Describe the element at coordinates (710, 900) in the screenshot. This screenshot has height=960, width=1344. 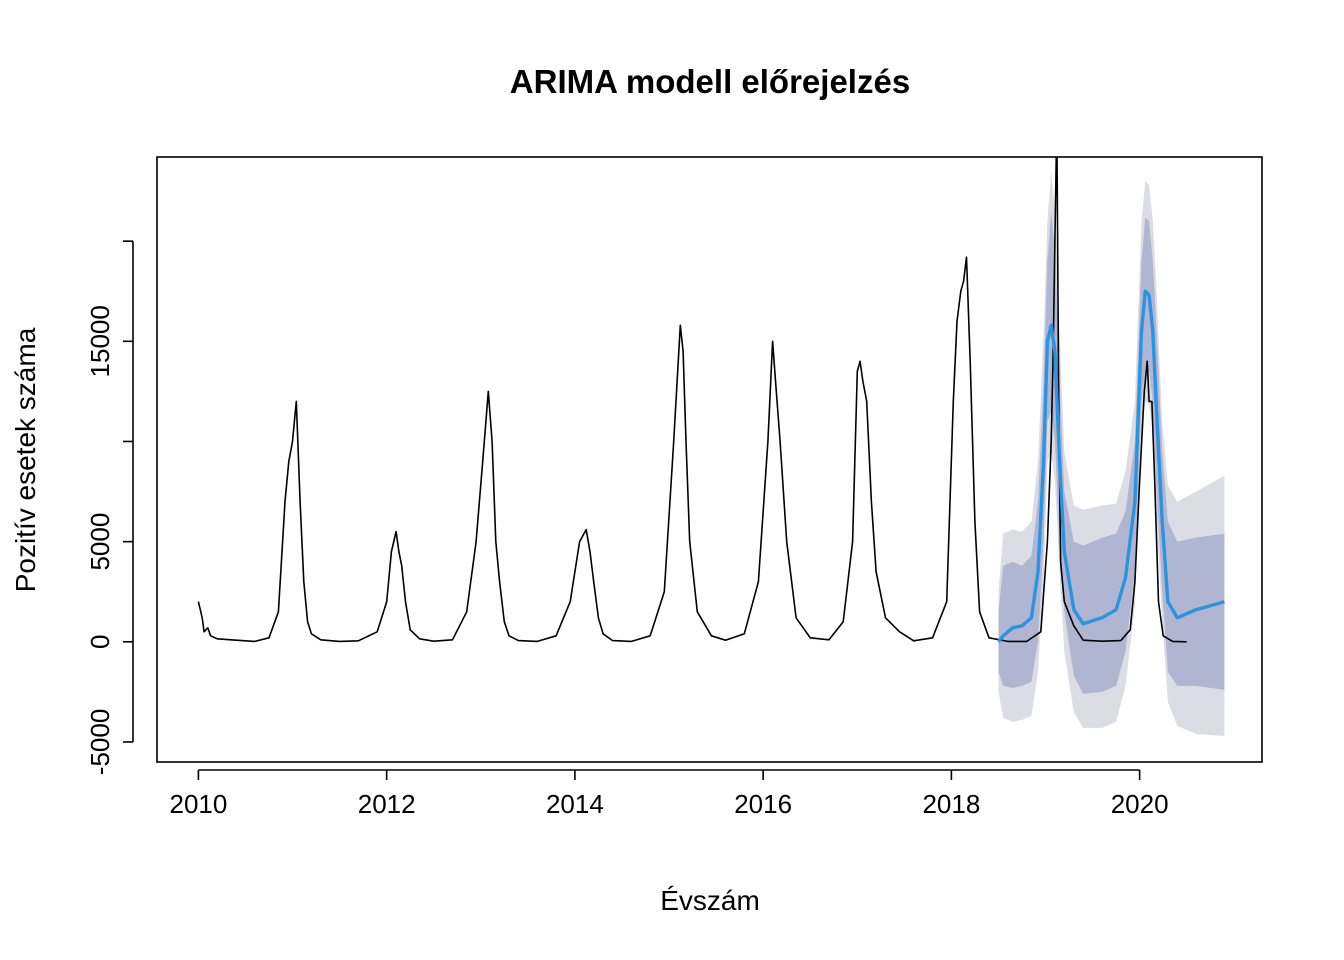
I see `x-axis-label: Évszám` at that location.